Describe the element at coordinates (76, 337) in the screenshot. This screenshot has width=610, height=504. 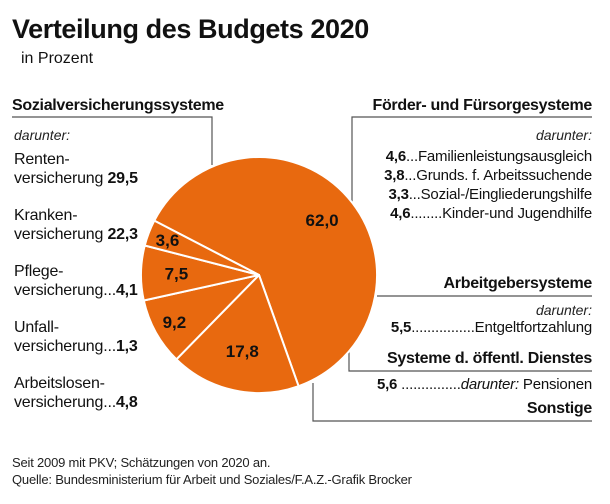
I see `legend-item-unfall: Unfall- versicherung...1,3` at that location.